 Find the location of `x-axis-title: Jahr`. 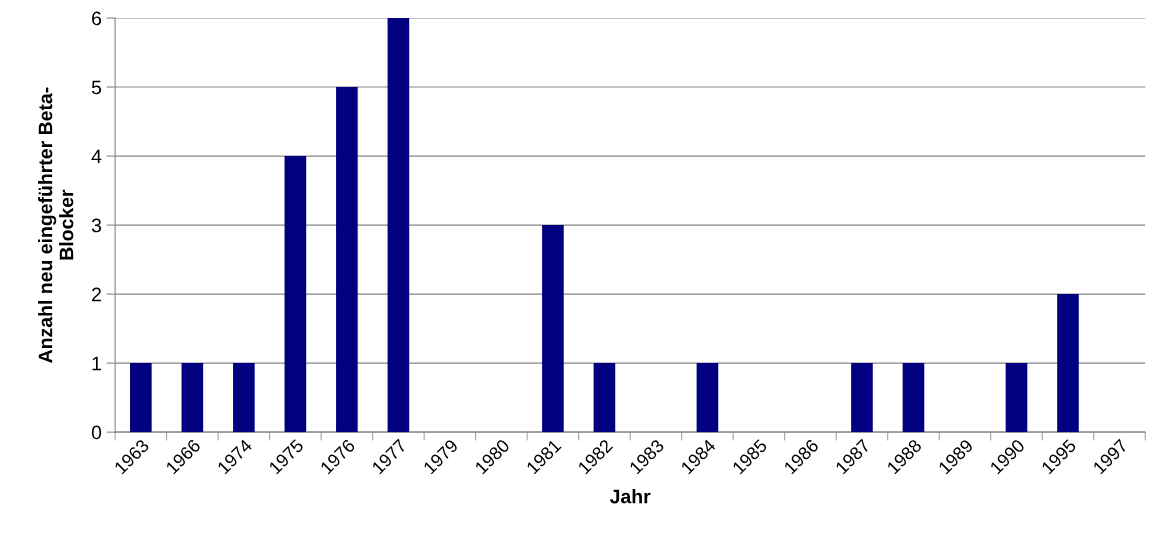

x-axis-title: Jahr is located at coordinates (630, 496).